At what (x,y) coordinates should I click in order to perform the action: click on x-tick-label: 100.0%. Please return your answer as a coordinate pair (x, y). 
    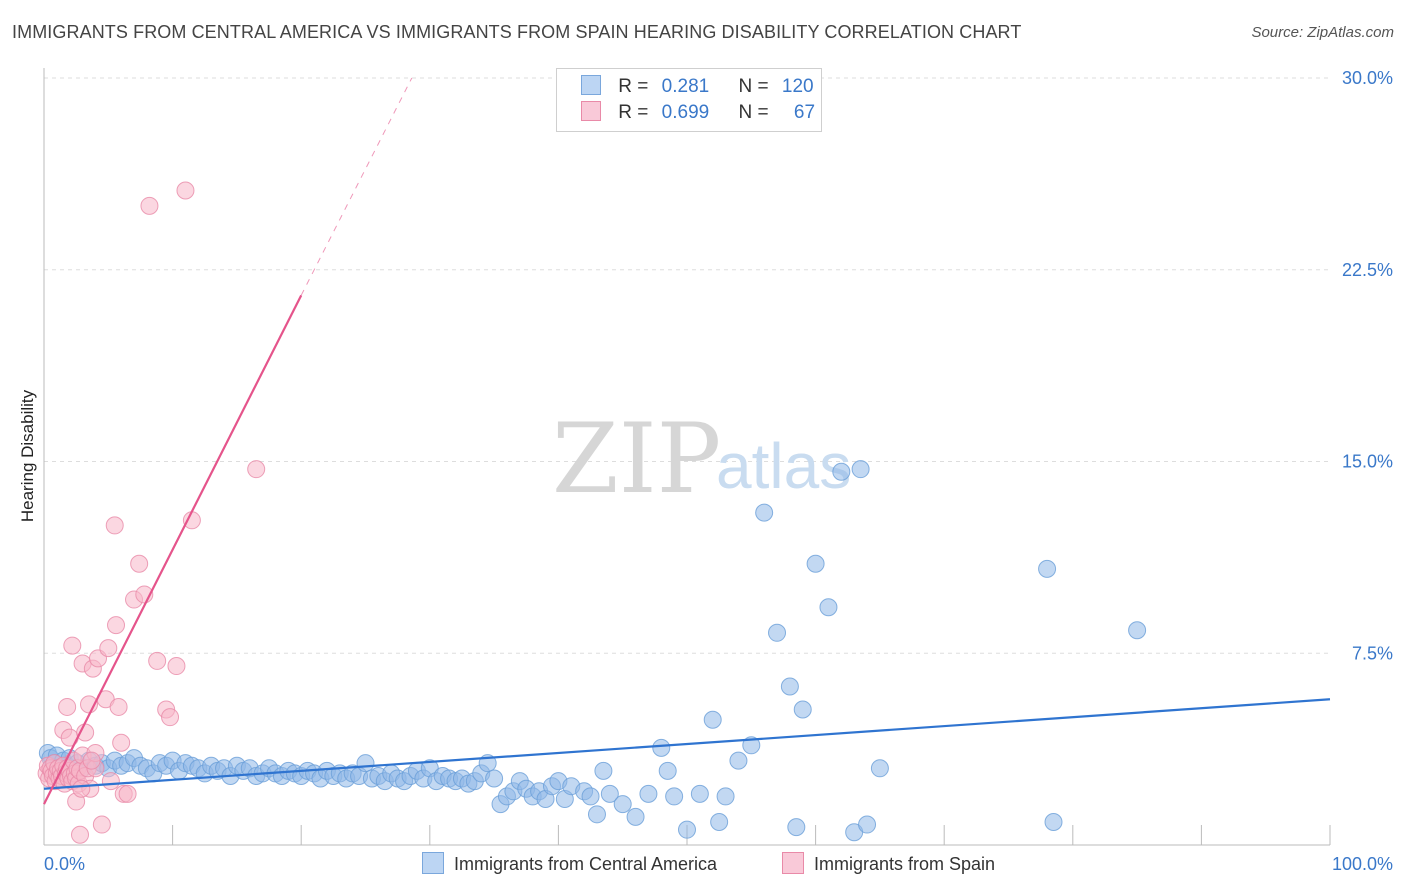
    Looking at the image, I should click on (1362, 864).